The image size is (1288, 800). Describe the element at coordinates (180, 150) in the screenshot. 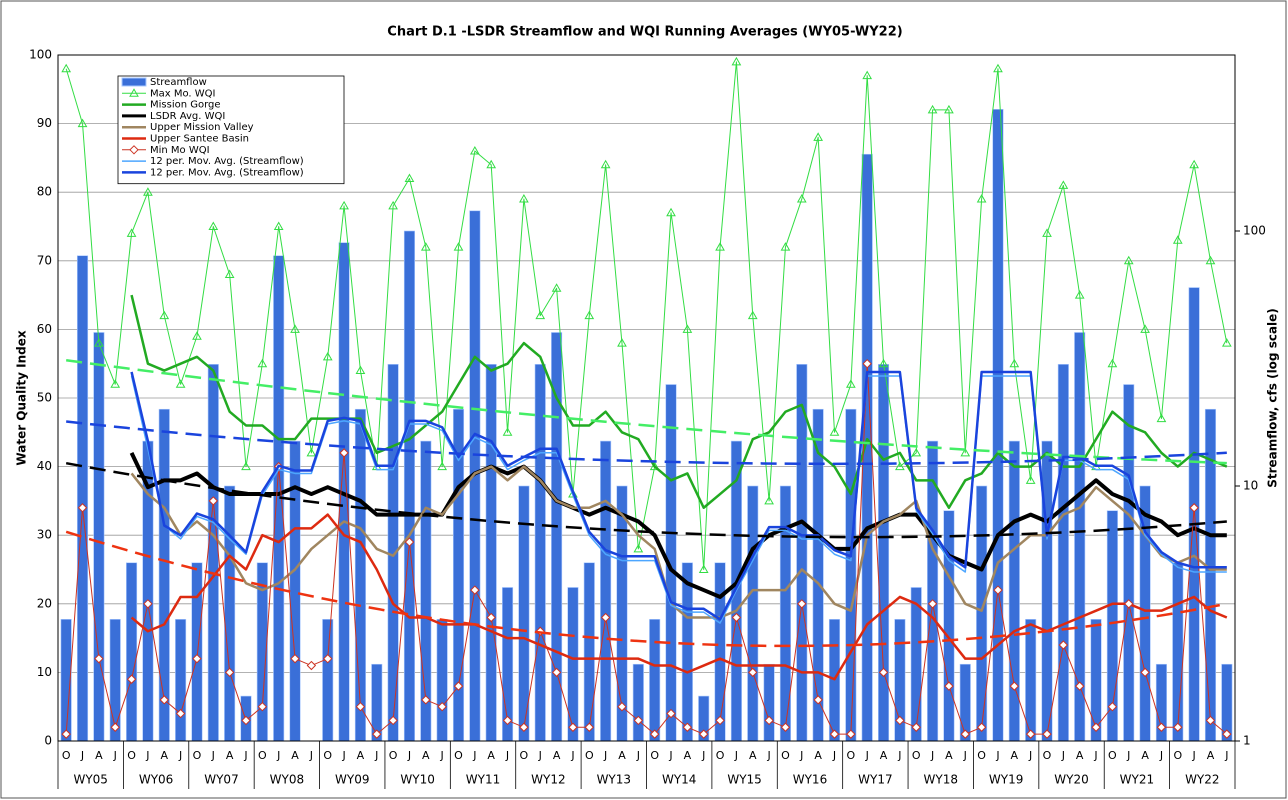

I see `legend-label: Min Mo WQI` at that location.